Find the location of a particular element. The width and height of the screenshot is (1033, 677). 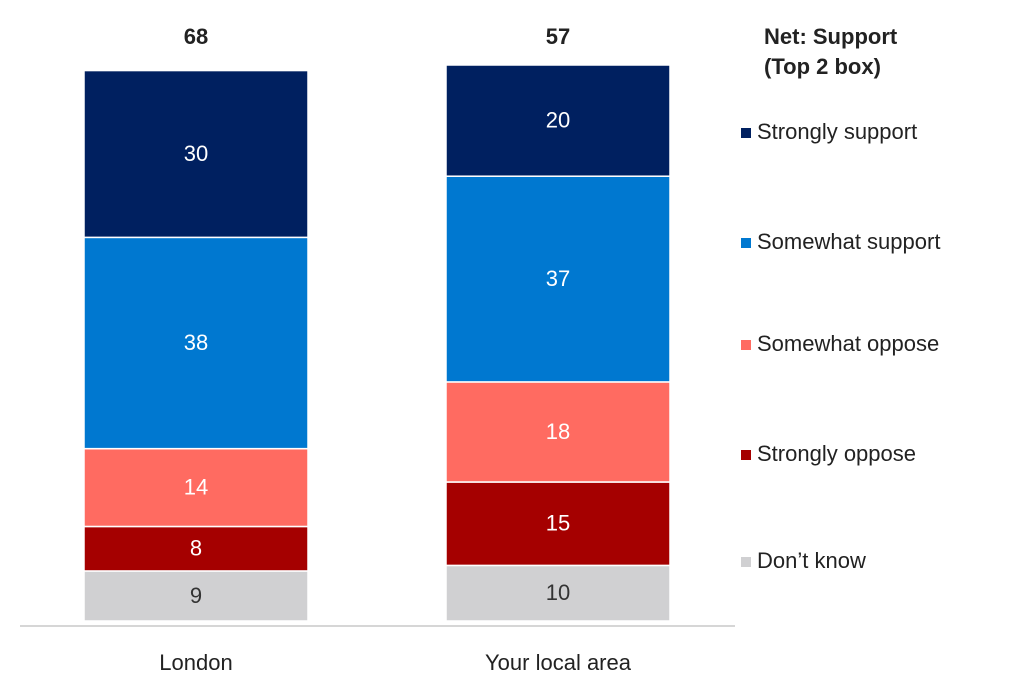

net-title: Net: Support is located at coordinates (831, 36).